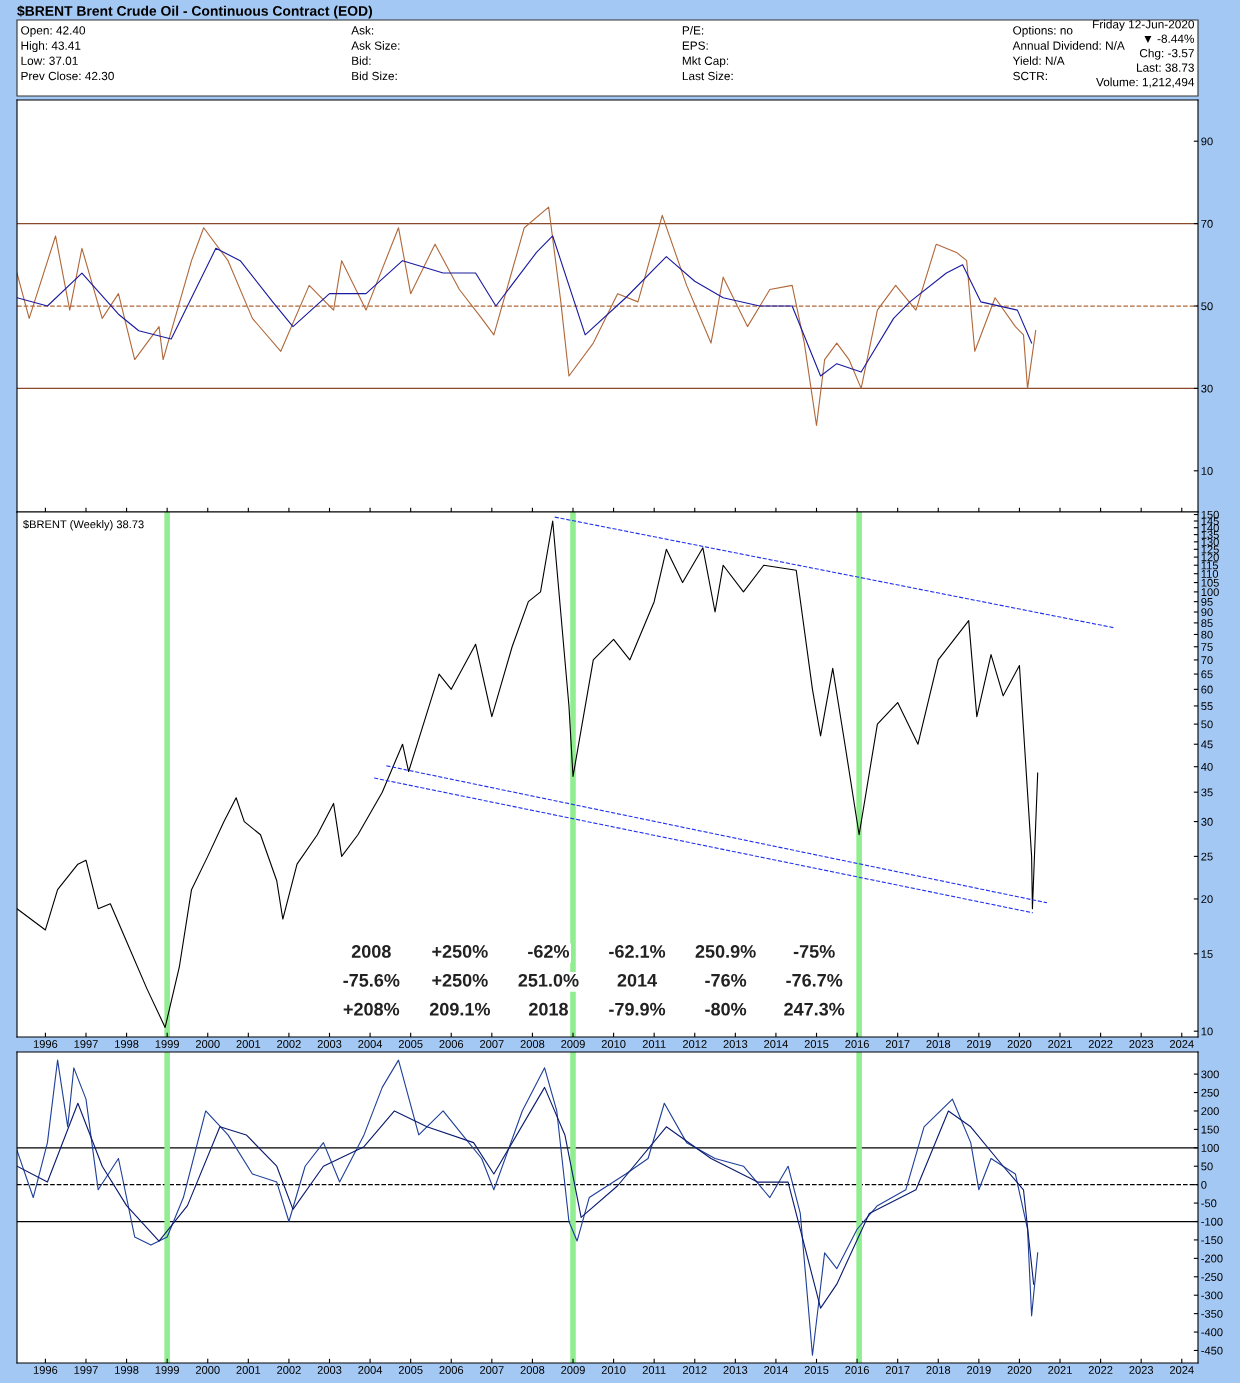 This screenshot has width=1240, height=1383. I want to click on y-tick-label: -250, so click(1212, 1277).